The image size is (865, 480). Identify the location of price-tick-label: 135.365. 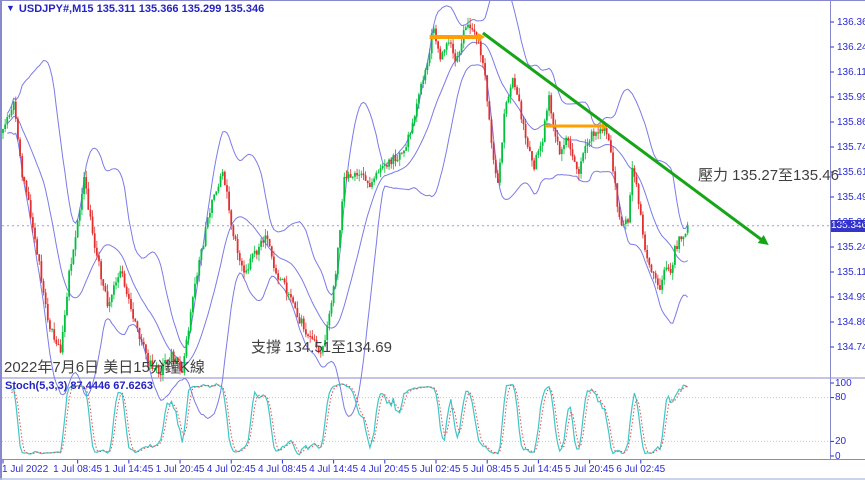
(851, 222).